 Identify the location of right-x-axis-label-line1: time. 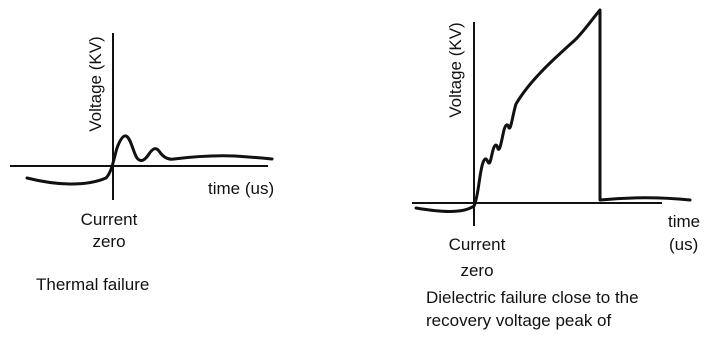
(684, 221).